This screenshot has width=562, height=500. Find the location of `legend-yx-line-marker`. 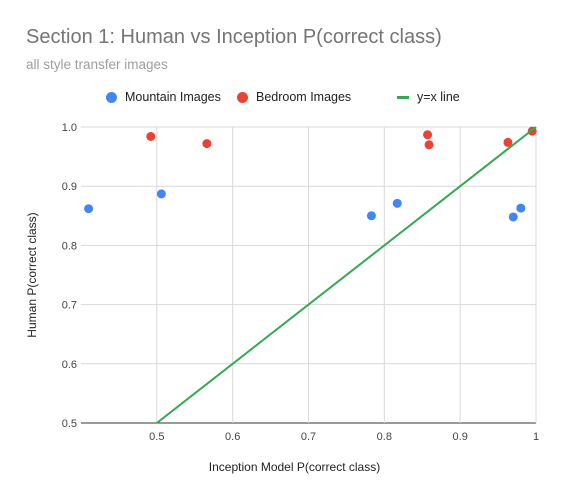

legend-yx-line-marker is located at coordinates (403, 97).